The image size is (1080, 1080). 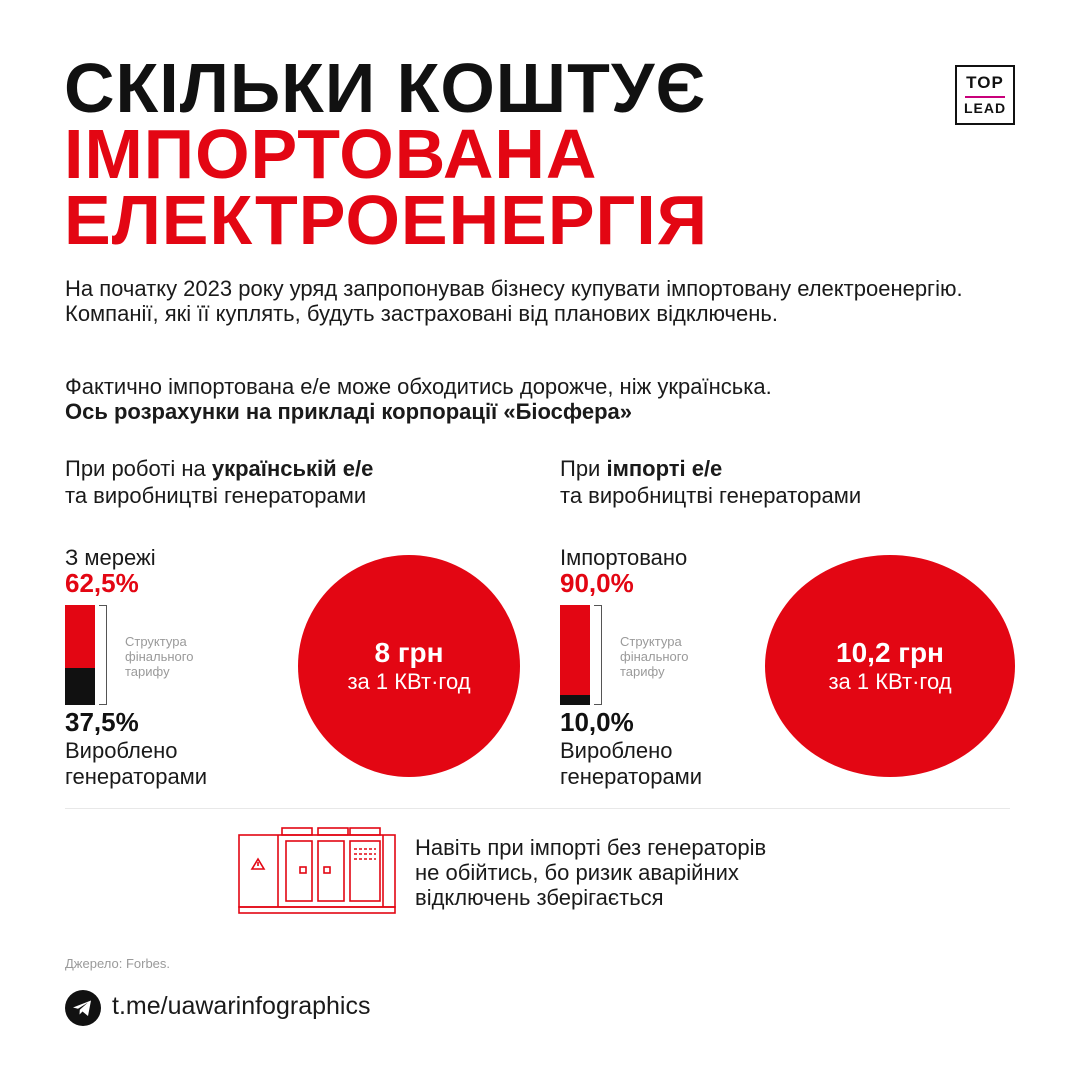 I want to click on panel-ukrainian-head-pre: При роботі на, so click(x=138, y=468).